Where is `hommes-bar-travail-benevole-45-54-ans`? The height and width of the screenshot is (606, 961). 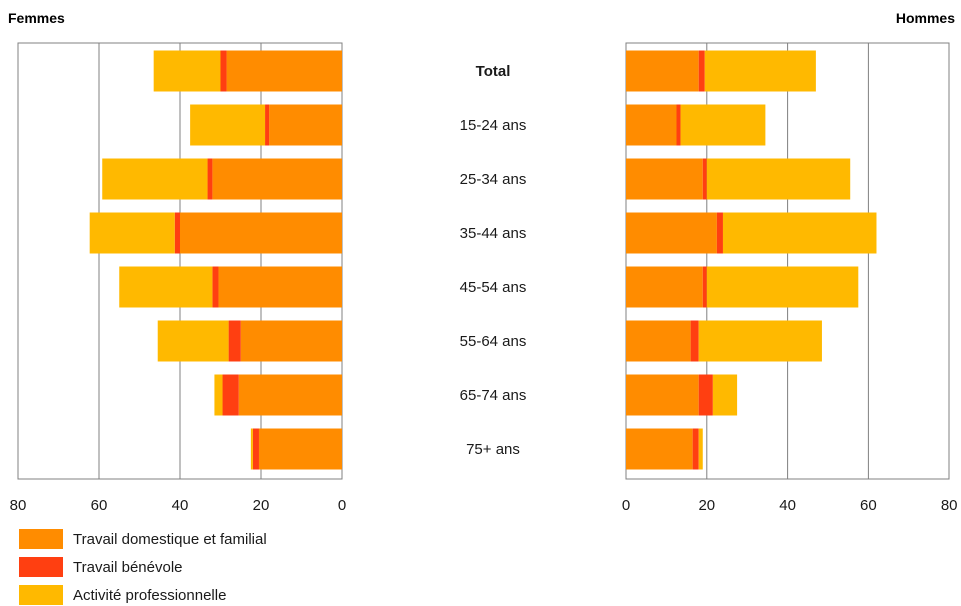 hommes-bar-travail-benevole-45-54-ans is located at coordinates (704, 287).